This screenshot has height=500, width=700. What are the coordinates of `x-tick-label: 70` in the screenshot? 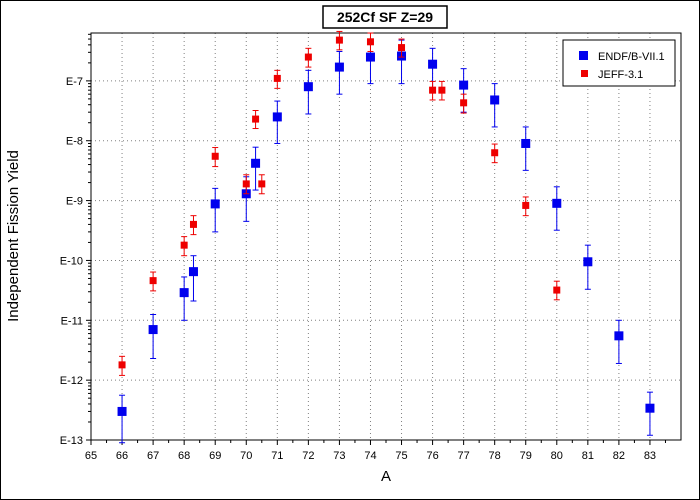 It's located at (246, 456).